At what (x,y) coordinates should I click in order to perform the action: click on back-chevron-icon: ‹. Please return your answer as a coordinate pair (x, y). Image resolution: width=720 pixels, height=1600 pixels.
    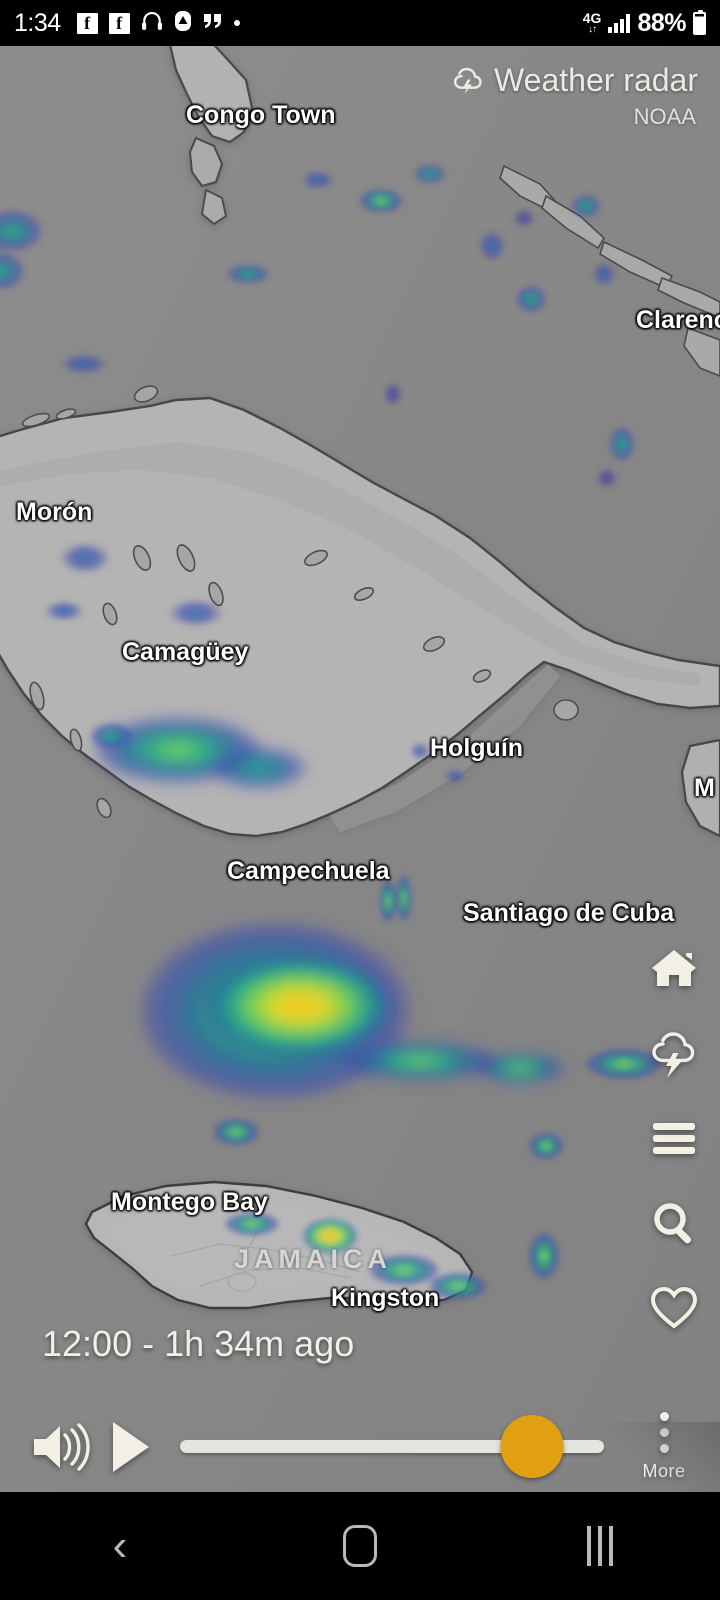
    Looking at the image, I should click on (120, 1545).